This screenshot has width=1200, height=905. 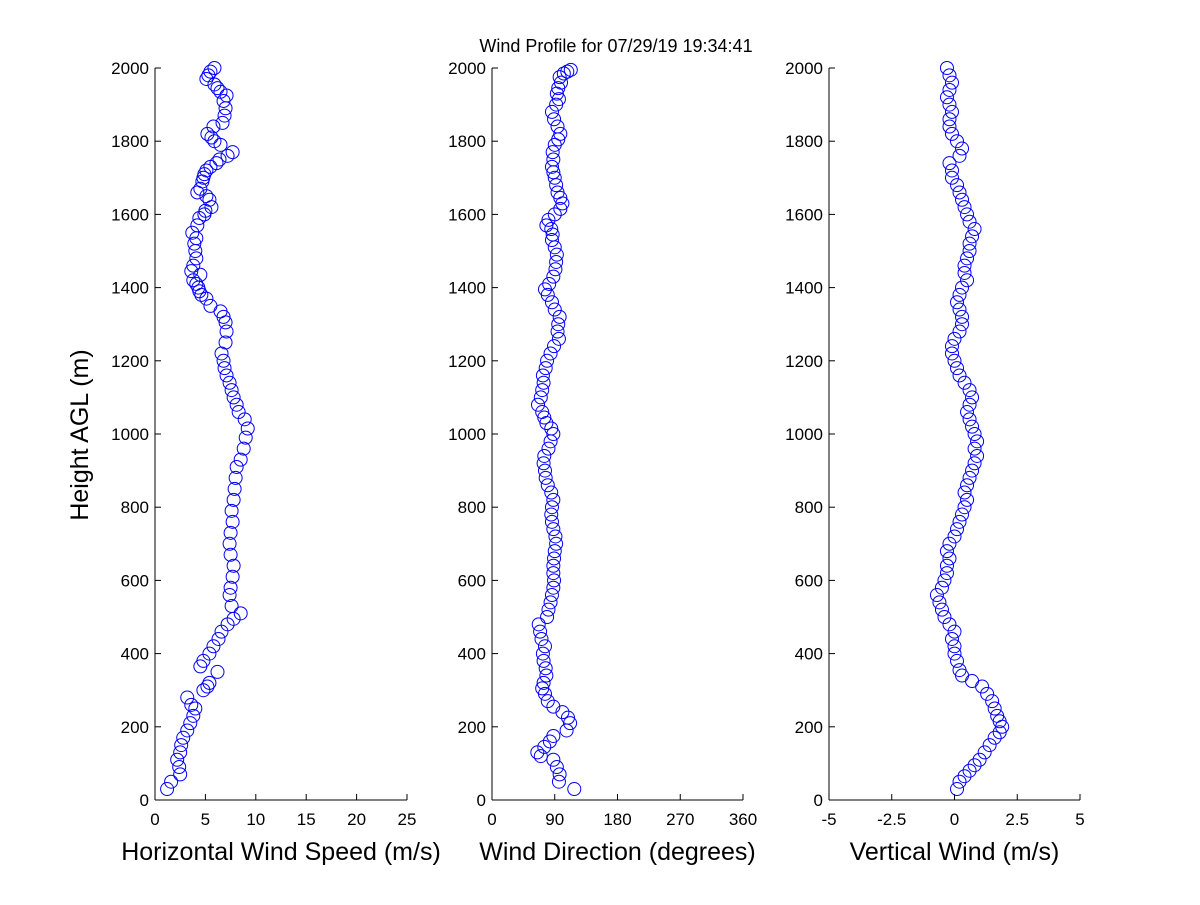 What do you see at coordinates (615, 46) in the screenshot?
I see `chart-title: Wind Profile for 07/29/19 19:34:41` at bounding box center [615, 46].